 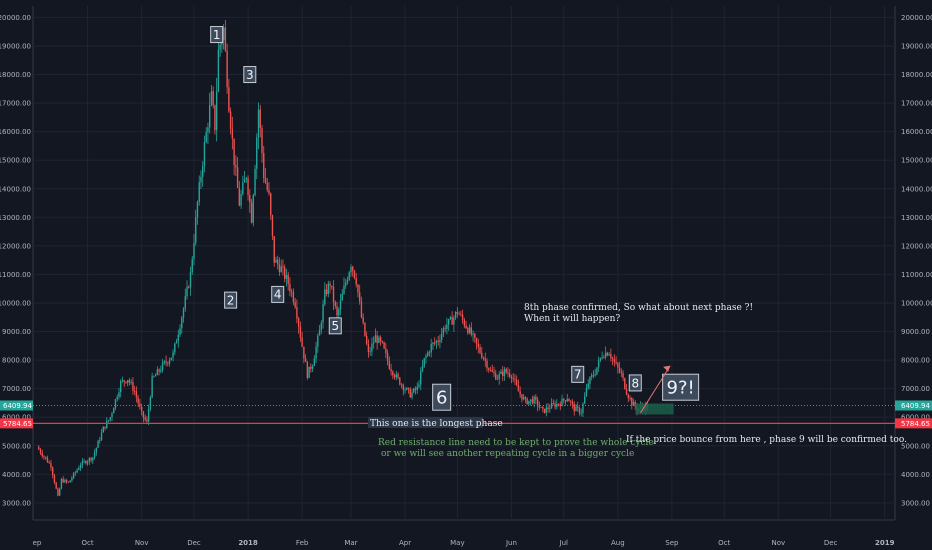 What do you see at coordinates (916, 189) in the screenshot?
I see `y-tick-label: 14000.00` at bounding box center [916, 189].